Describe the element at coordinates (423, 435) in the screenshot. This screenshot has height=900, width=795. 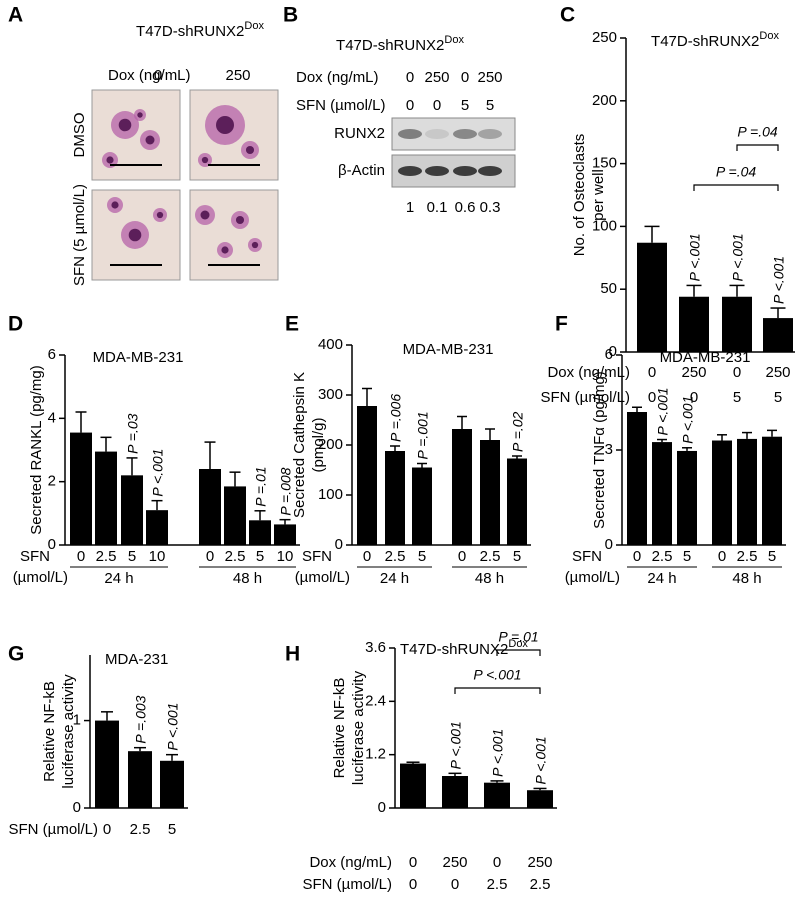
I see `p-value: P =.001` at that location.